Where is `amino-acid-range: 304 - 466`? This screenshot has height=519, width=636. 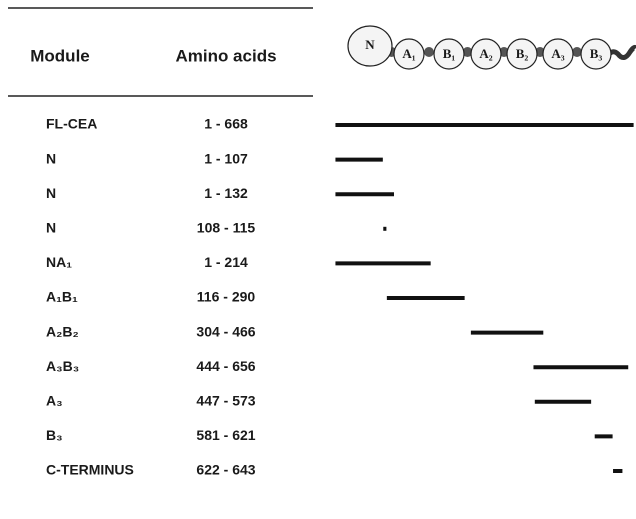 amino-acid-range: 304 - 466 is located at coordinates (225, 331).